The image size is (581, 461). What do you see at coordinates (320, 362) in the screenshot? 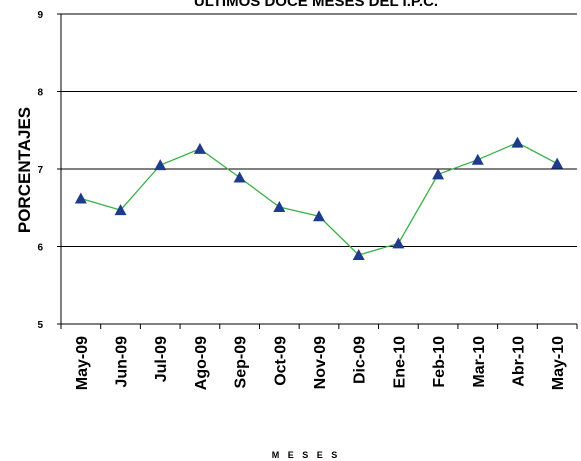
I see `x-tick-label: Nov-09` at bounding box center [320, 362].